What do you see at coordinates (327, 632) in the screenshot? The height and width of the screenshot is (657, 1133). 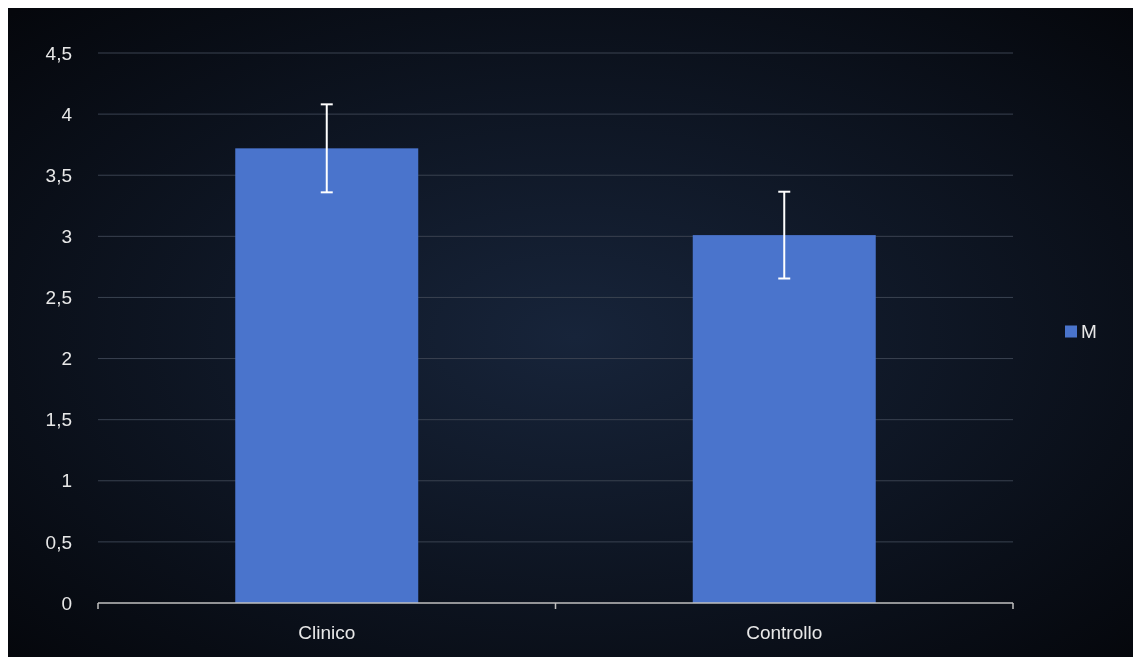 I see `x-tick-label: Clinico` at bounding box center [327, 632].